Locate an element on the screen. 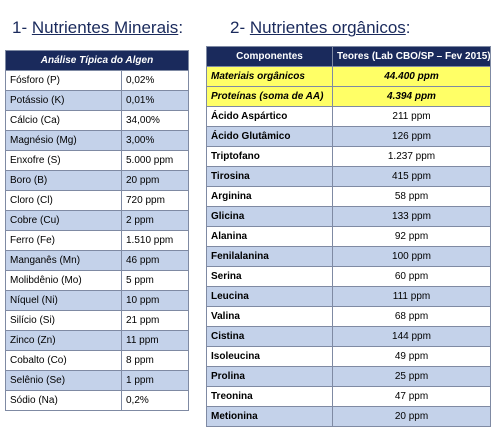 The width and height of the screenshot is (500, 427). mineral-name-cell: Ferro (Fe) is located at coordinates (63, 240).